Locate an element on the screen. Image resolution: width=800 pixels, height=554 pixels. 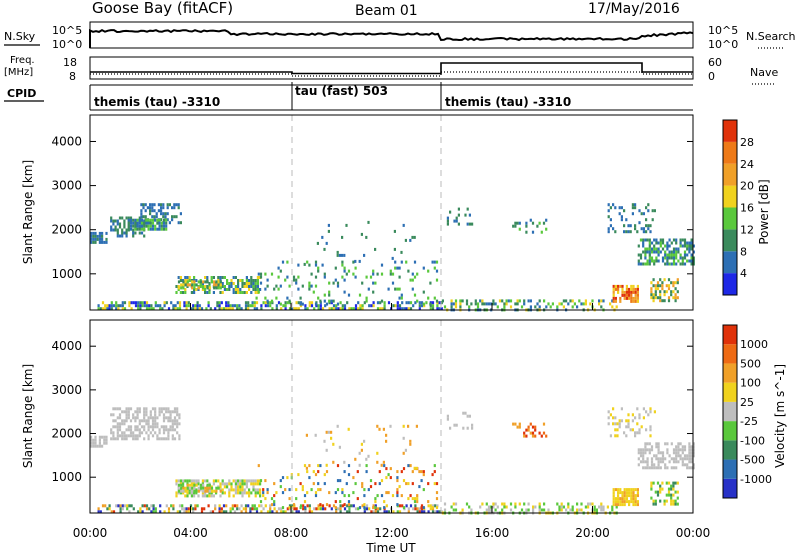
x-tick-label: 00:00 is located at coordinates (90, 533).